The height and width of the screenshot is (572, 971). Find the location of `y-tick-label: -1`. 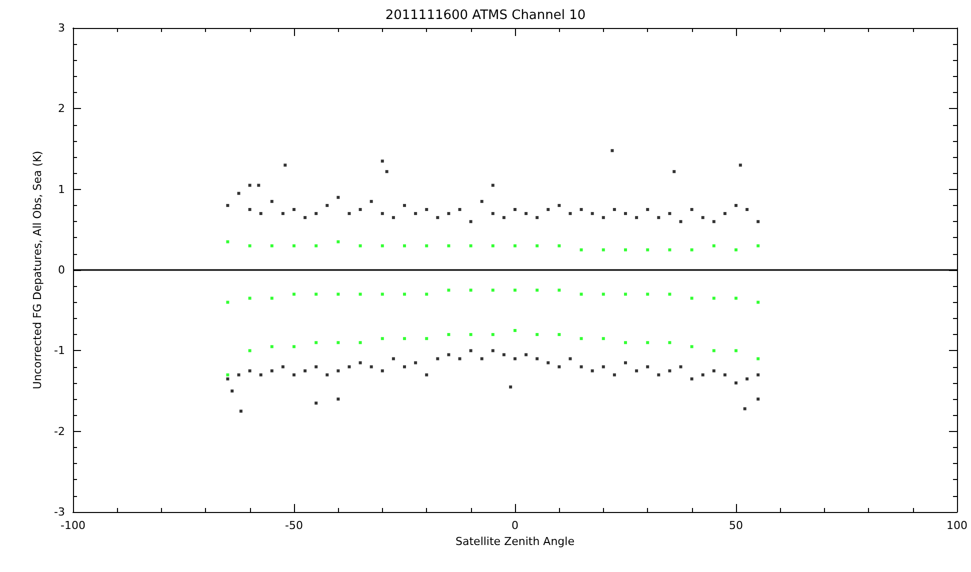

y-tick-label: -1 is located at coordinates (59, 351).